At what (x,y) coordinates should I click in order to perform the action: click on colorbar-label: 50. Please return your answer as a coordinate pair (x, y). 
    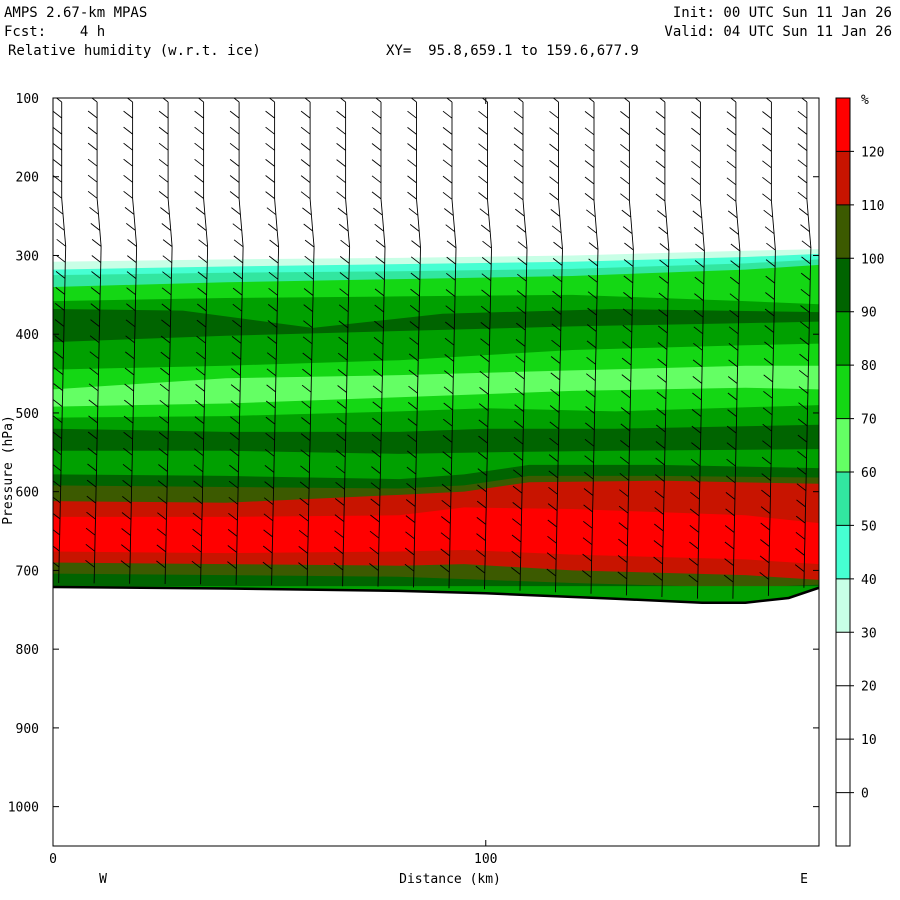
    Looking at the image, I should click on (869, 526).